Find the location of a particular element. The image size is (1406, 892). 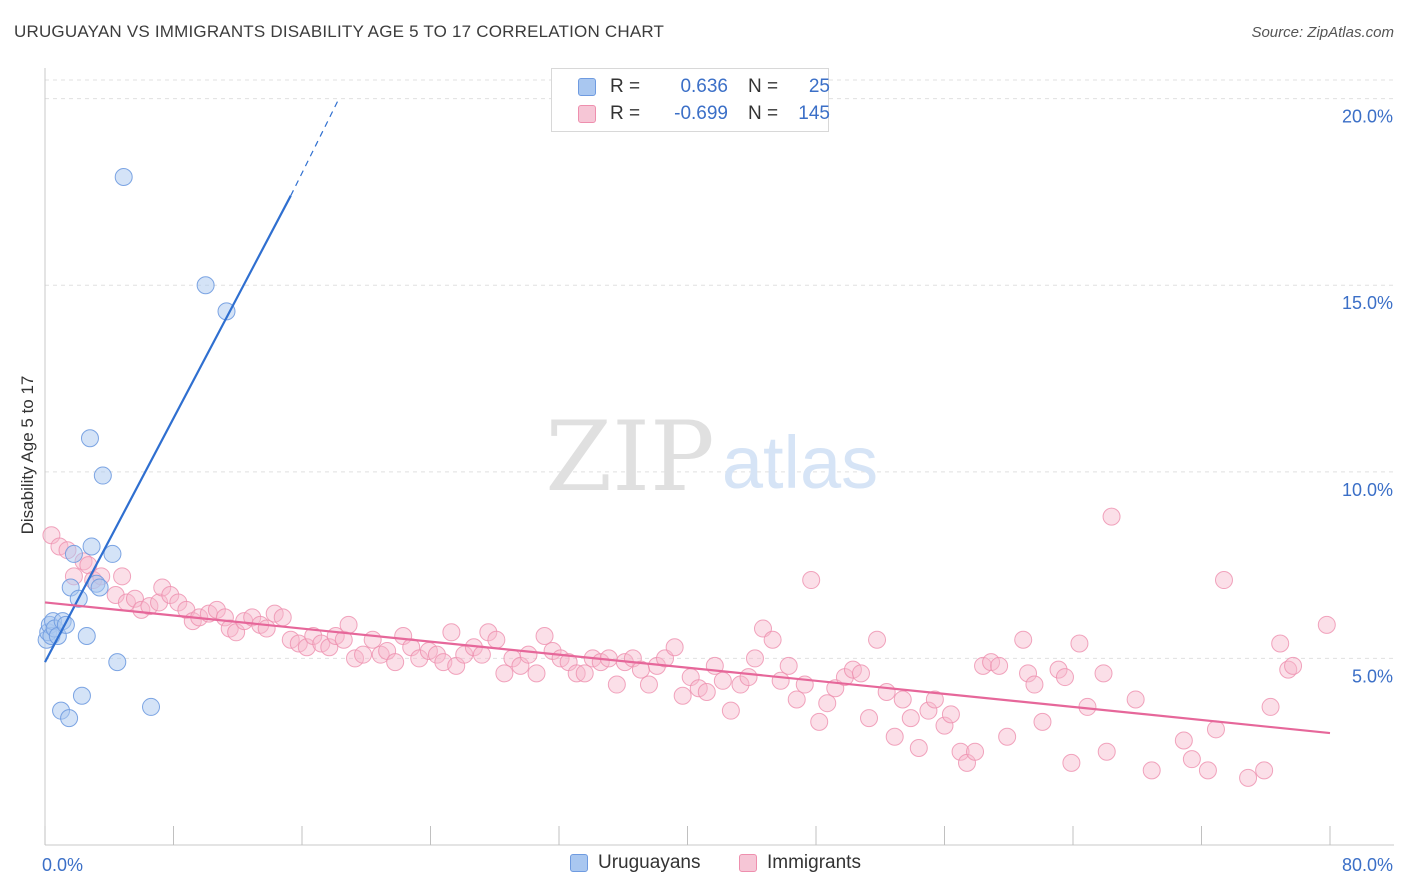

watermark-zip: ZIP is located at coordinates (629, 457).